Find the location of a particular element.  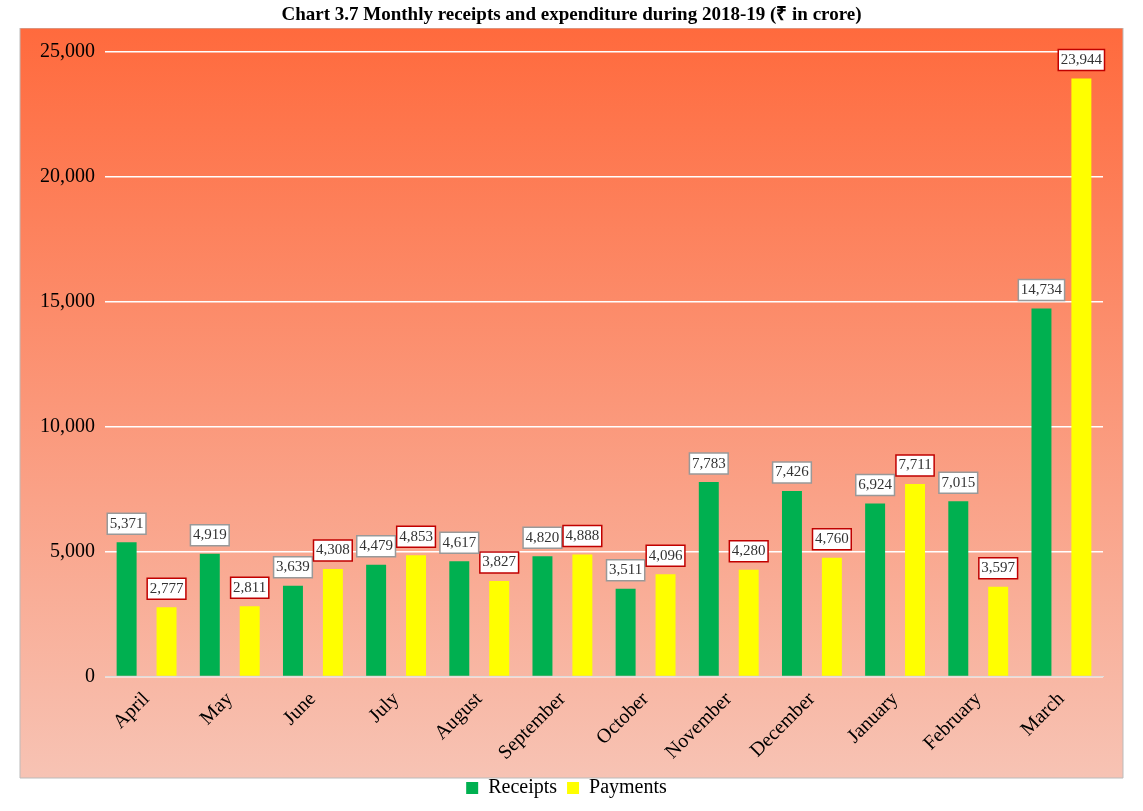

legend-label: Receipts is located at coordinates (523, 787).